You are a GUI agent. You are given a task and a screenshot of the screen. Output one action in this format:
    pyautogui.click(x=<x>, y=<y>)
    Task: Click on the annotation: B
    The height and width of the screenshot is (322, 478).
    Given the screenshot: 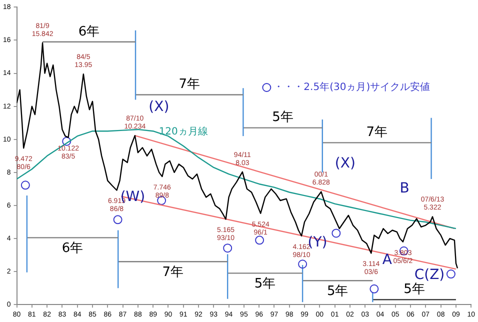 What is the action you would take?
    pyautogui.click(x=405, y=188)
    